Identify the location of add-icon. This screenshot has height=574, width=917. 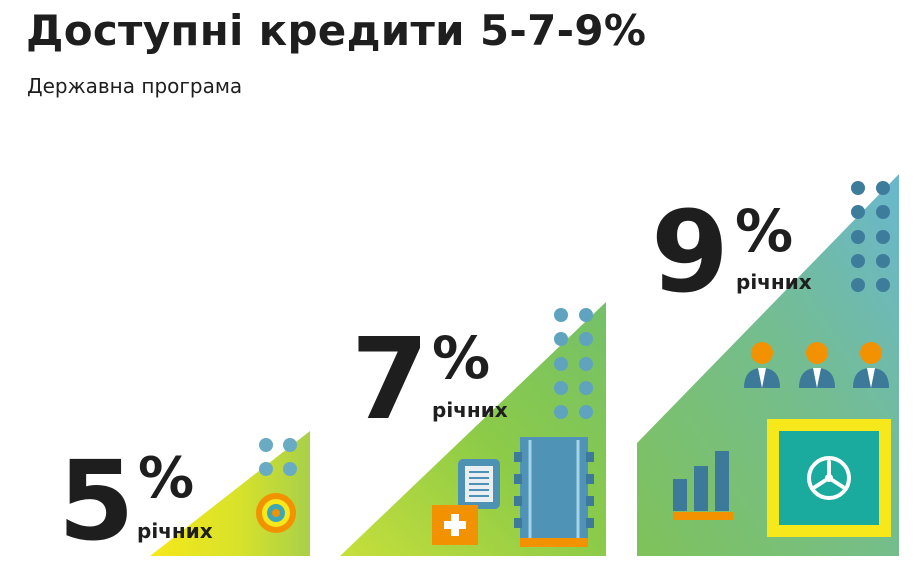
(455, 525).